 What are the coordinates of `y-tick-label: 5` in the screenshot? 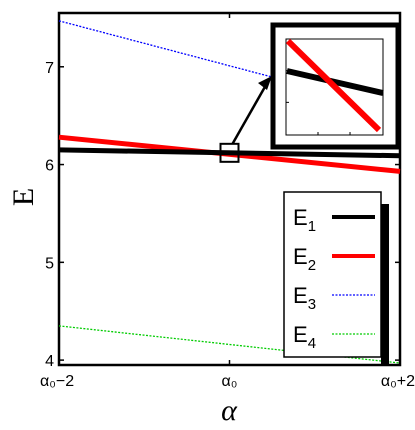 It's located at (49, 263).